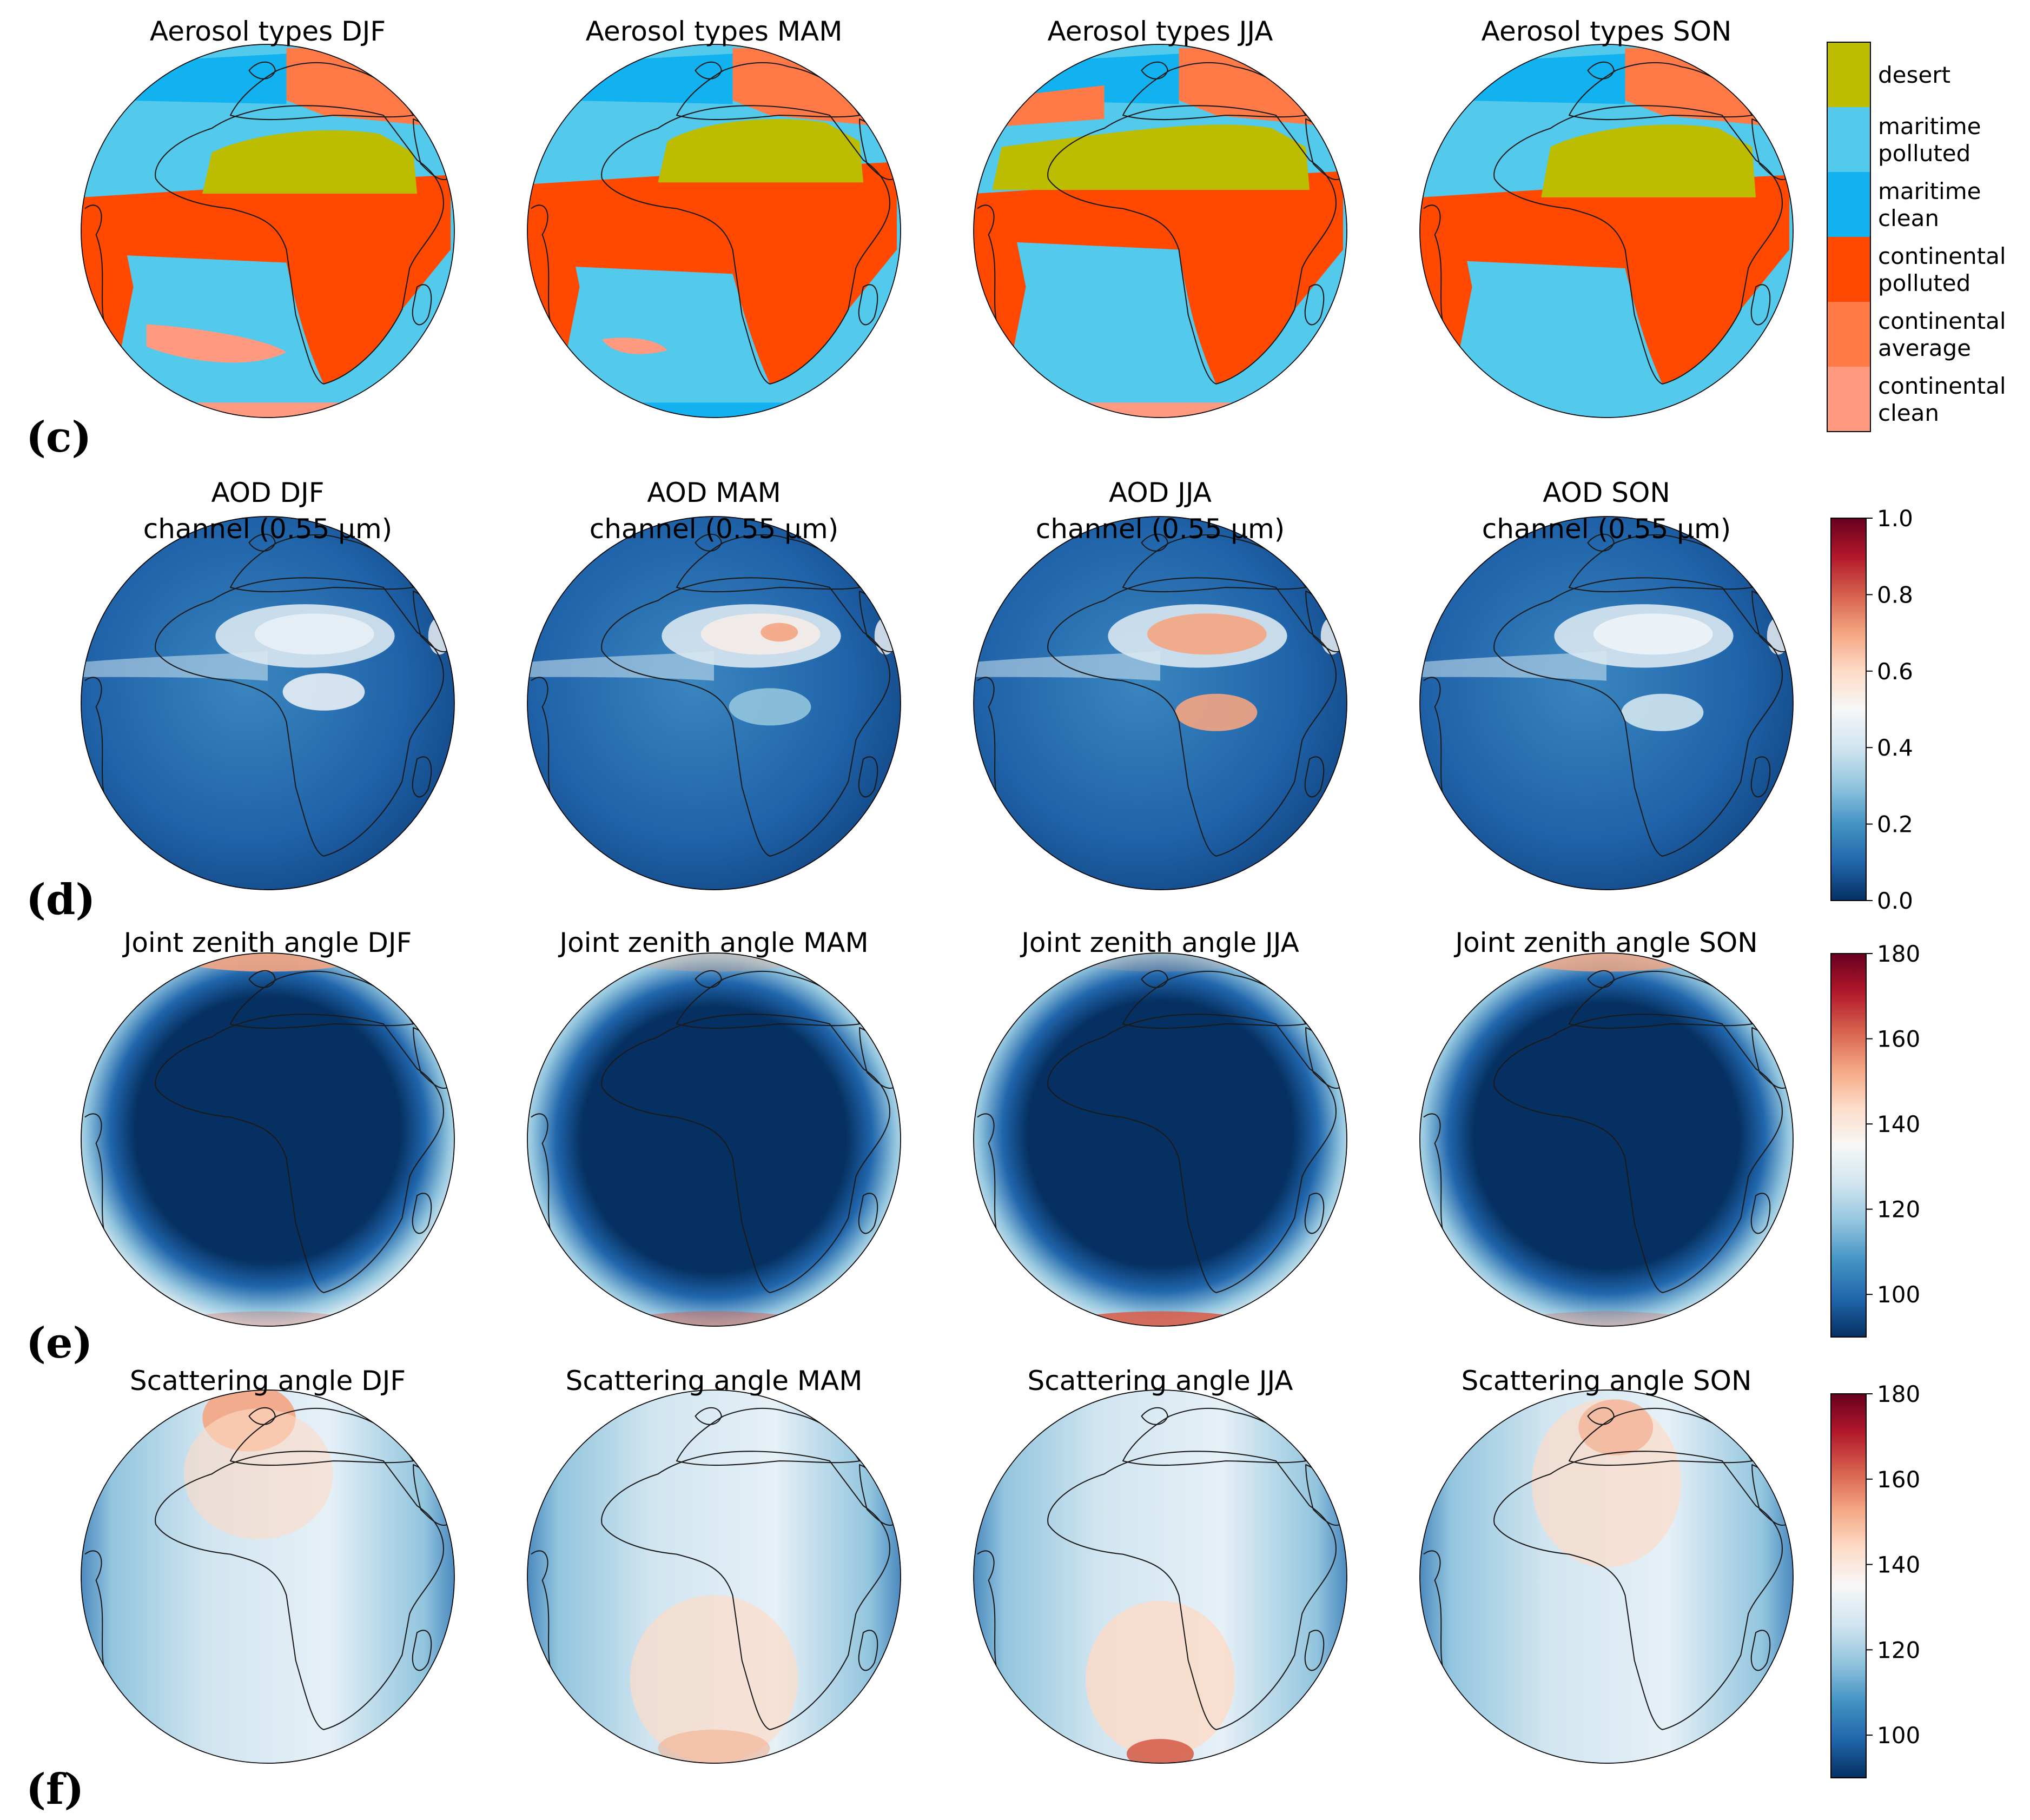  Describe the element at coordinates (1875, 1579) in the screenshot. I see `colorbar-f: 100 120 140 160 180` at that location.